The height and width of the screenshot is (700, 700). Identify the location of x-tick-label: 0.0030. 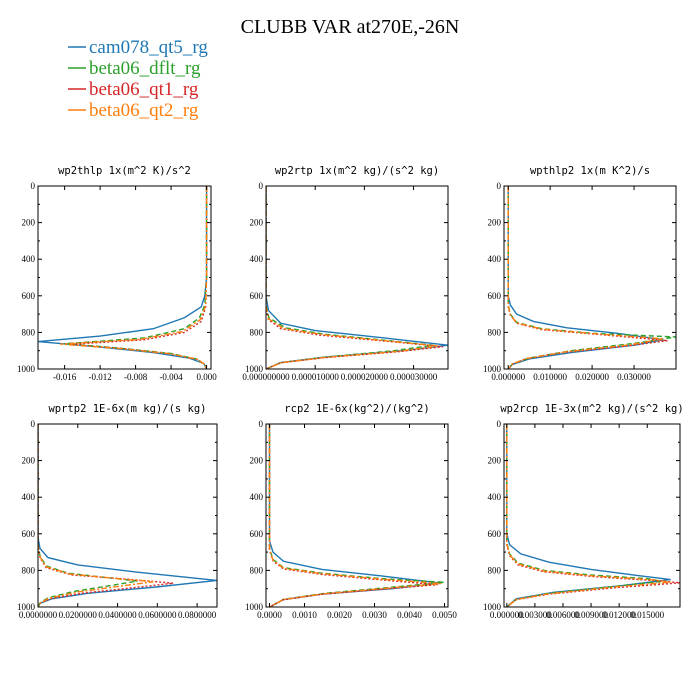
(374, 615).